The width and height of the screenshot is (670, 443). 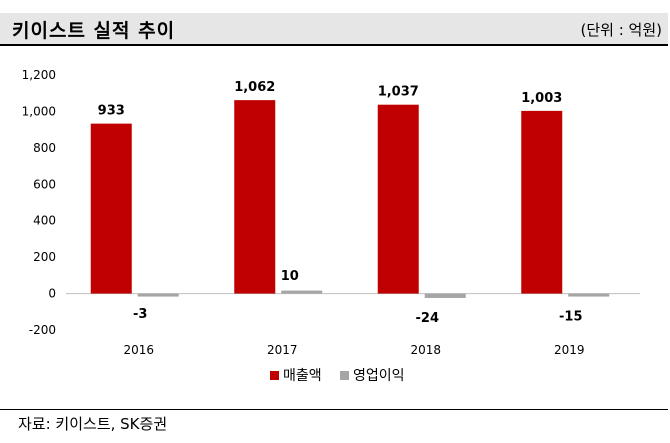 I want to click on x-tick-label: 2019, so click(x=569, y=350).